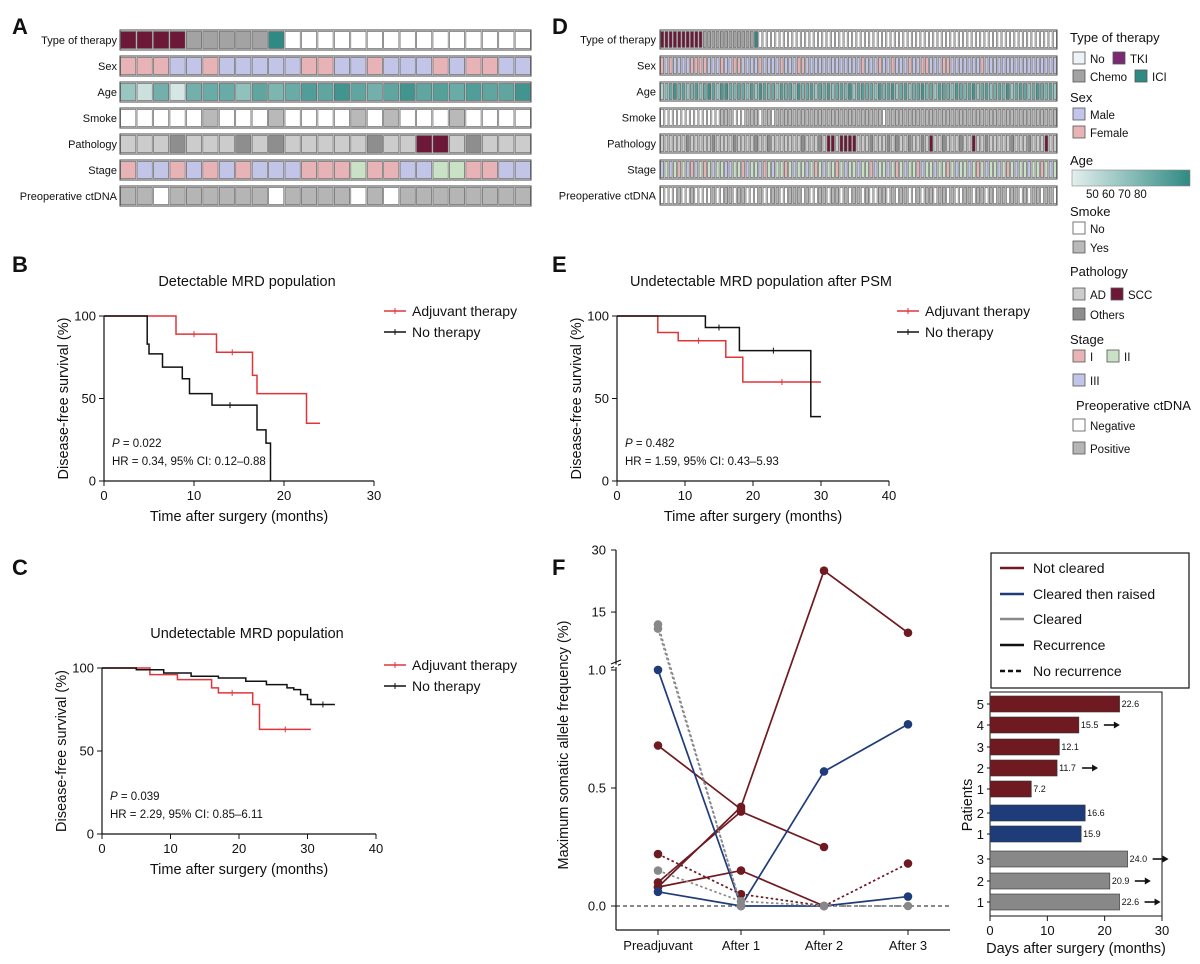 The height and width of the screenshot is (964, 1200). Describe the element at coordinates (908, 945) in the screenshot. I see `f-x-tick-label: After 3` at that location.